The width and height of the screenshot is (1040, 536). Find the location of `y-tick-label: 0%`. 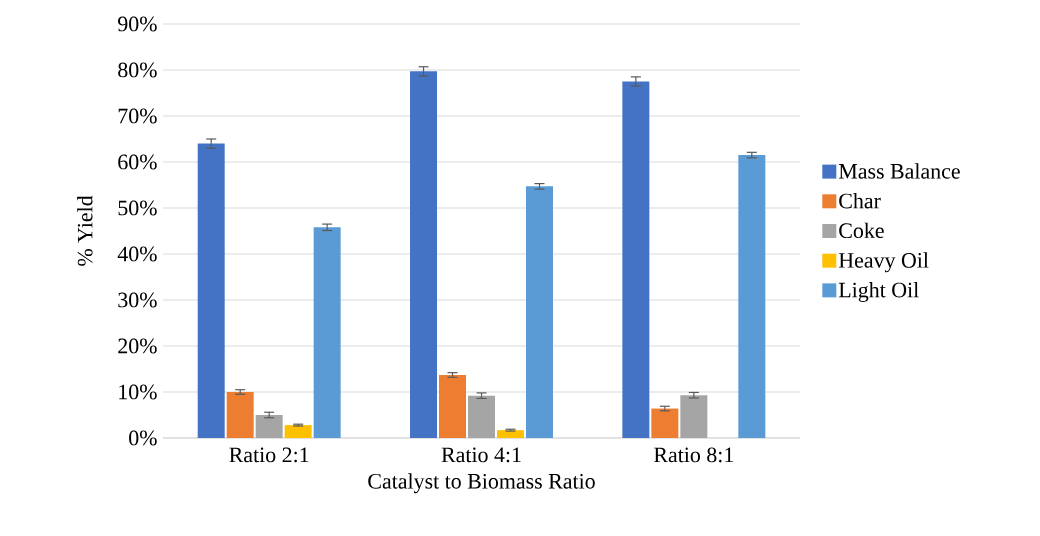

y-tick-label: 0% is located at coordinates (143, 438).